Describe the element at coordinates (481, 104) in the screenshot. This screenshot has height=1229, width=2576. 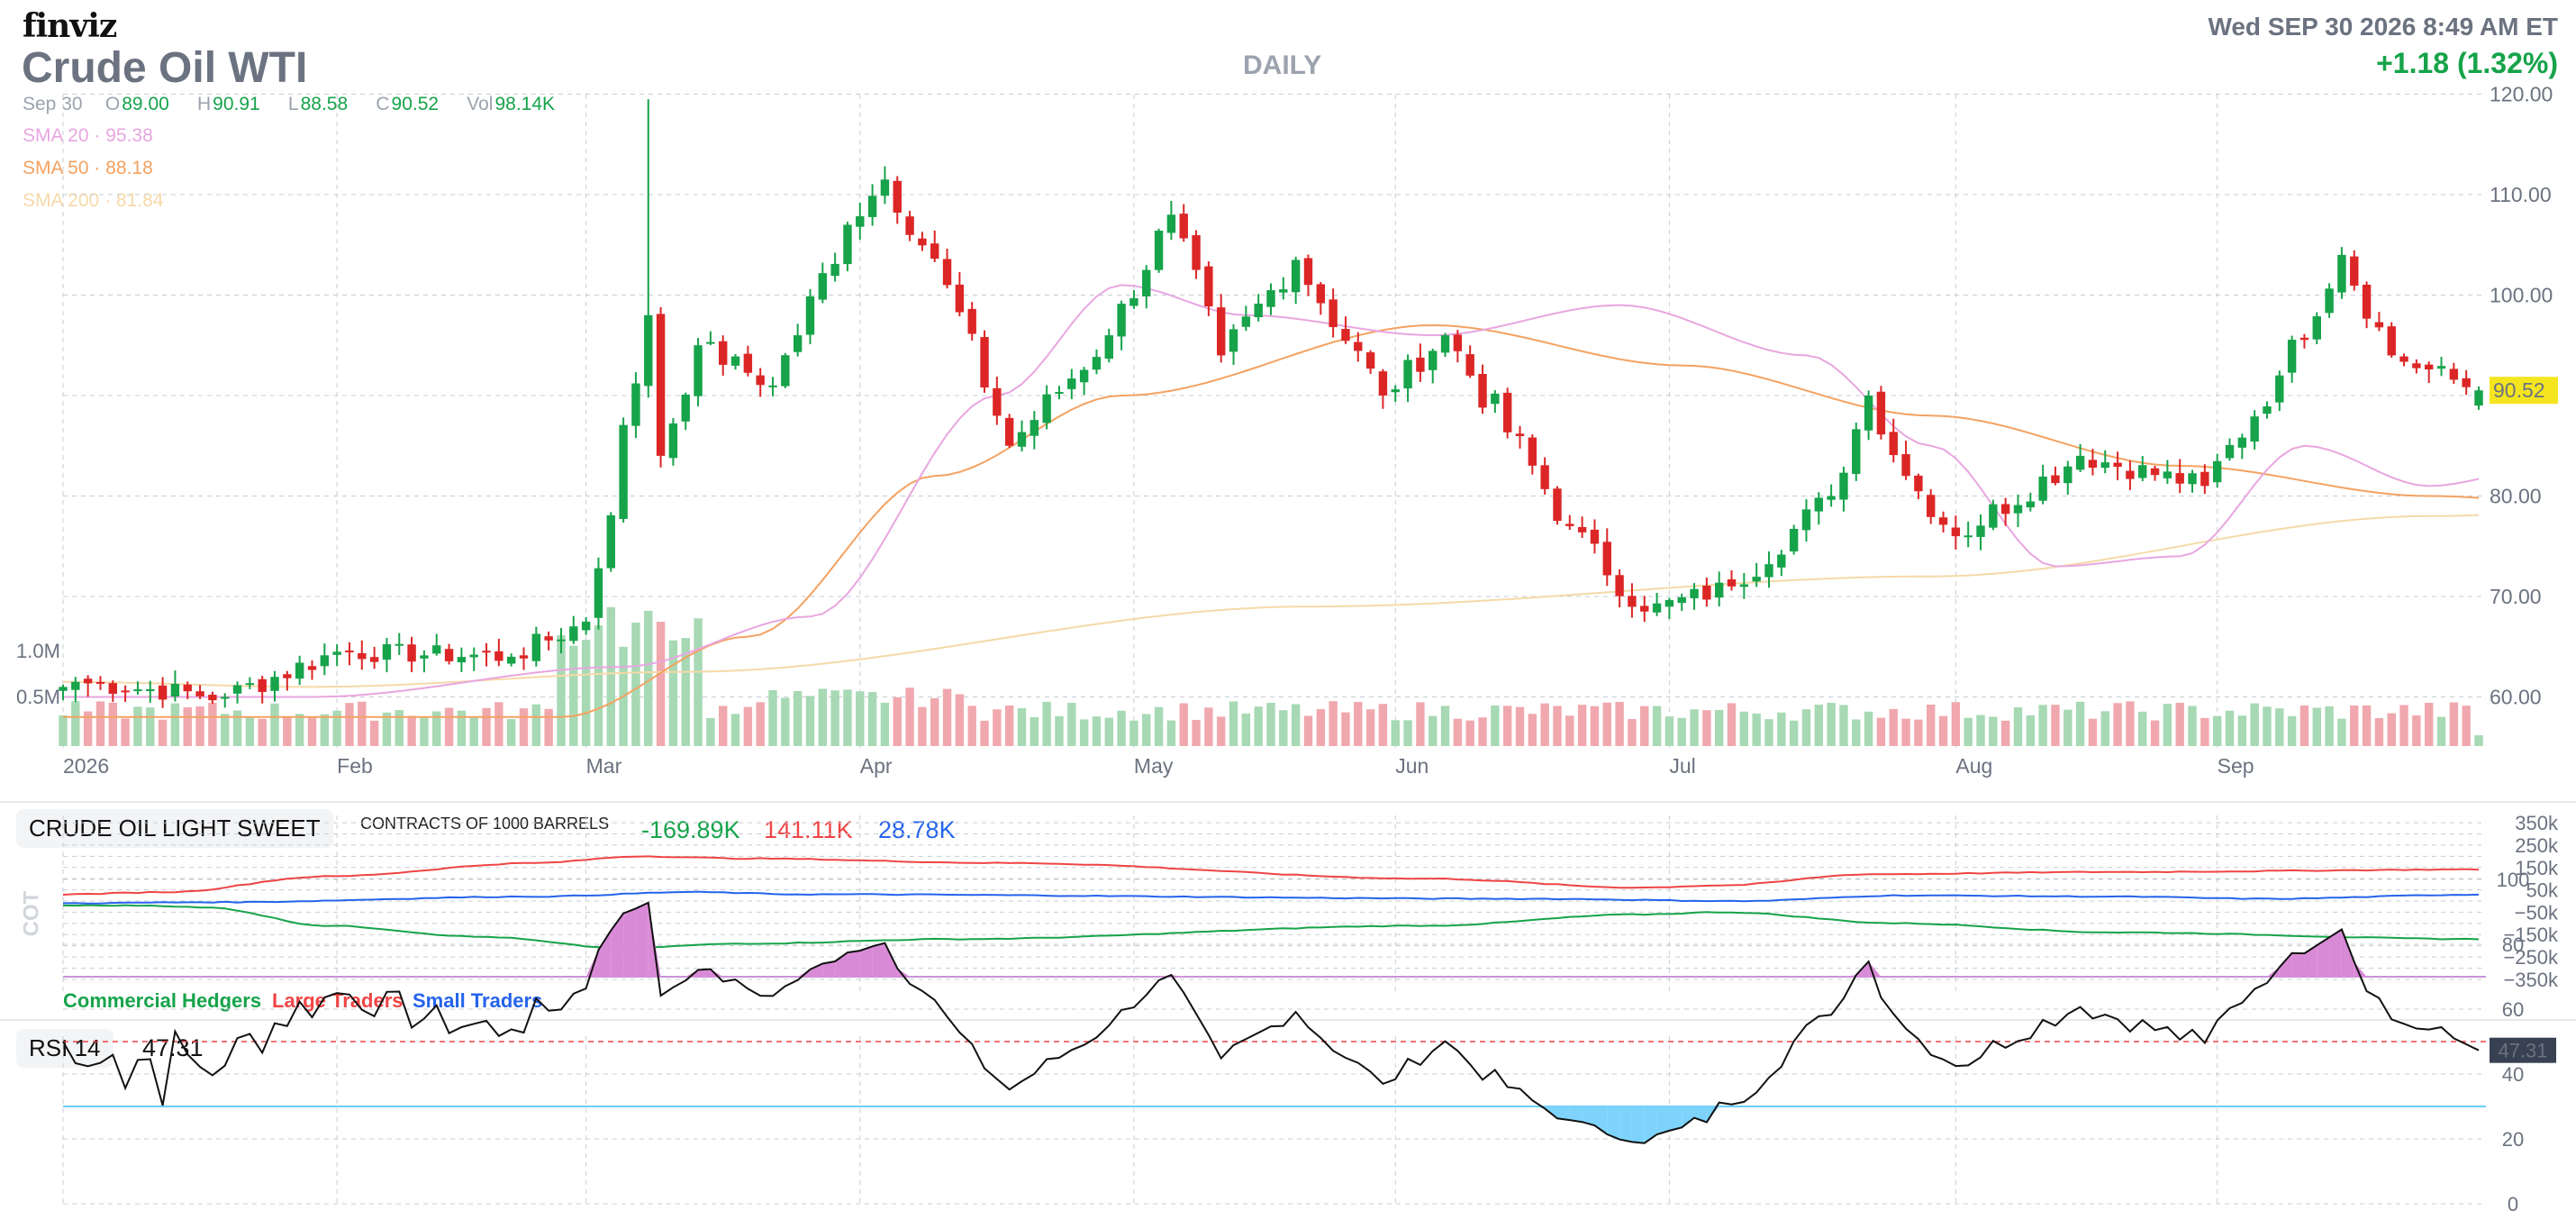
I see `ohlc-vol-label: Vol` at that location.